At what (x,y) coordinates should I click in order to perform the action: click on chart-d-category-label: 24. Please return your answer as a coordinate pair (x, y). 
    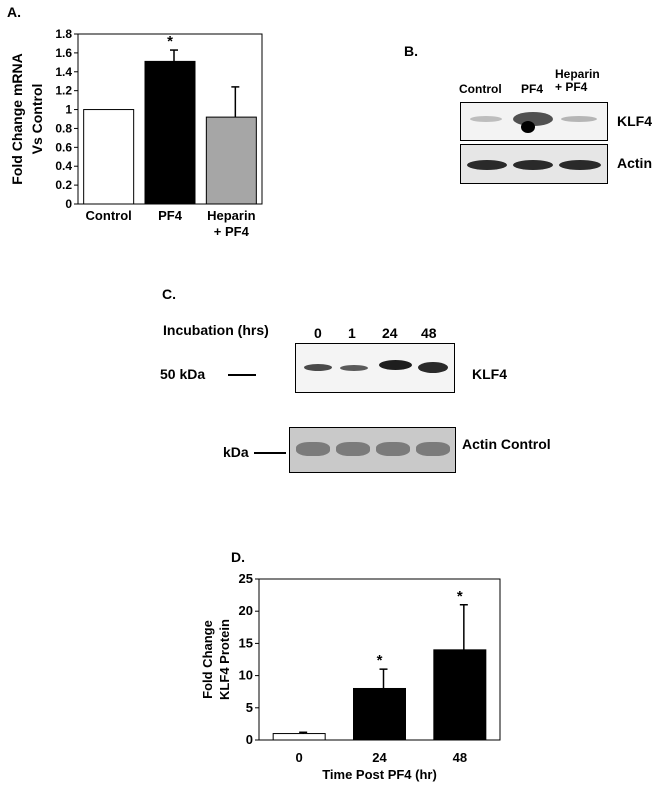
    Looking at the image, I should click on (379, 757).